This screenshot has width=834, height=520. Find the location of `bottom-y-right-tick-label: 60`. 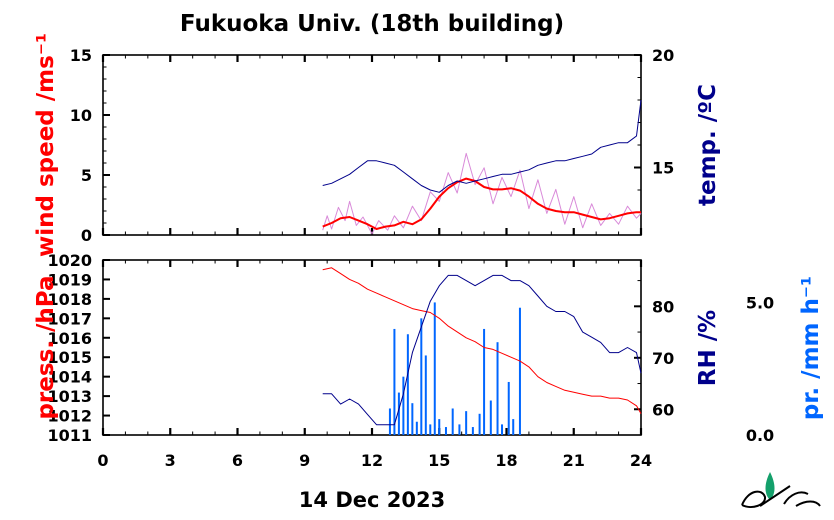

bottom-y-right-tick-label: 60 is located at coordinates (663, 409).